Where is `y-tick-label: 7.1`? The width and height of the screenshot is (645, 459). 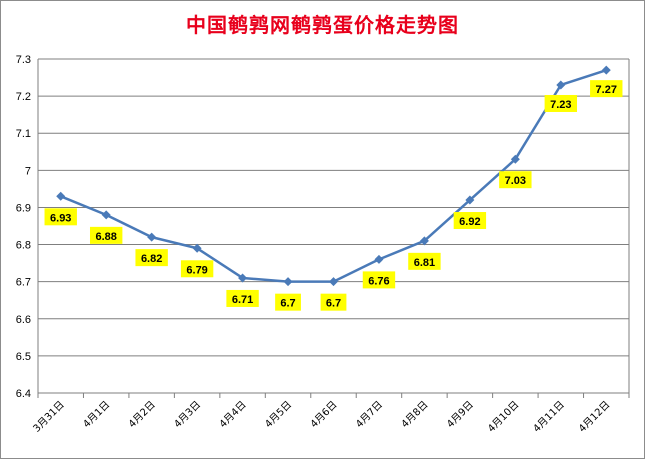 y-tick-label: 7.1 is located at coordinates (23, 134).